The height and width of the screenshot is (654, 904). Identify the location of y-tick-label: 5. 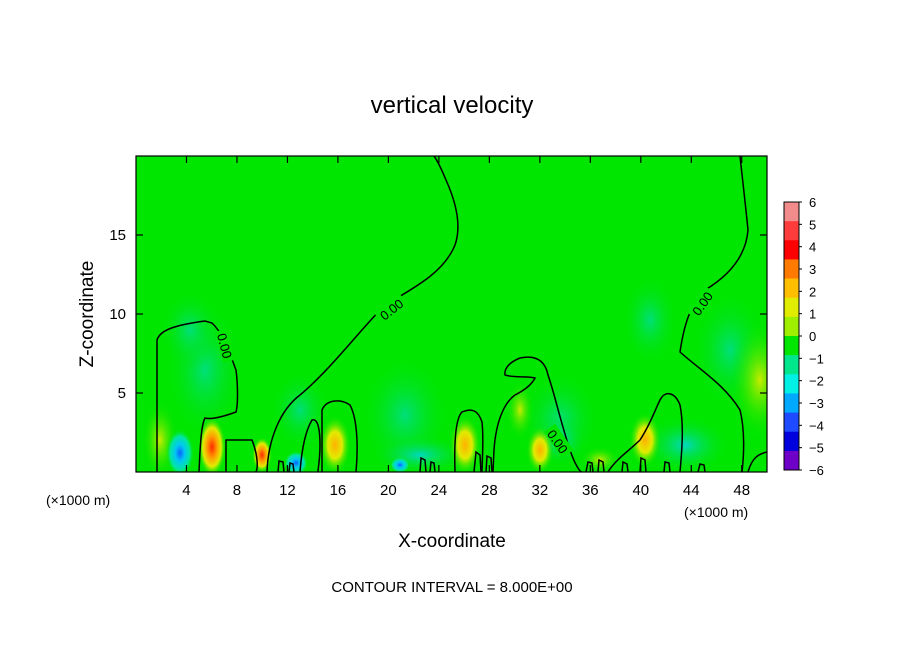
(122, 393).